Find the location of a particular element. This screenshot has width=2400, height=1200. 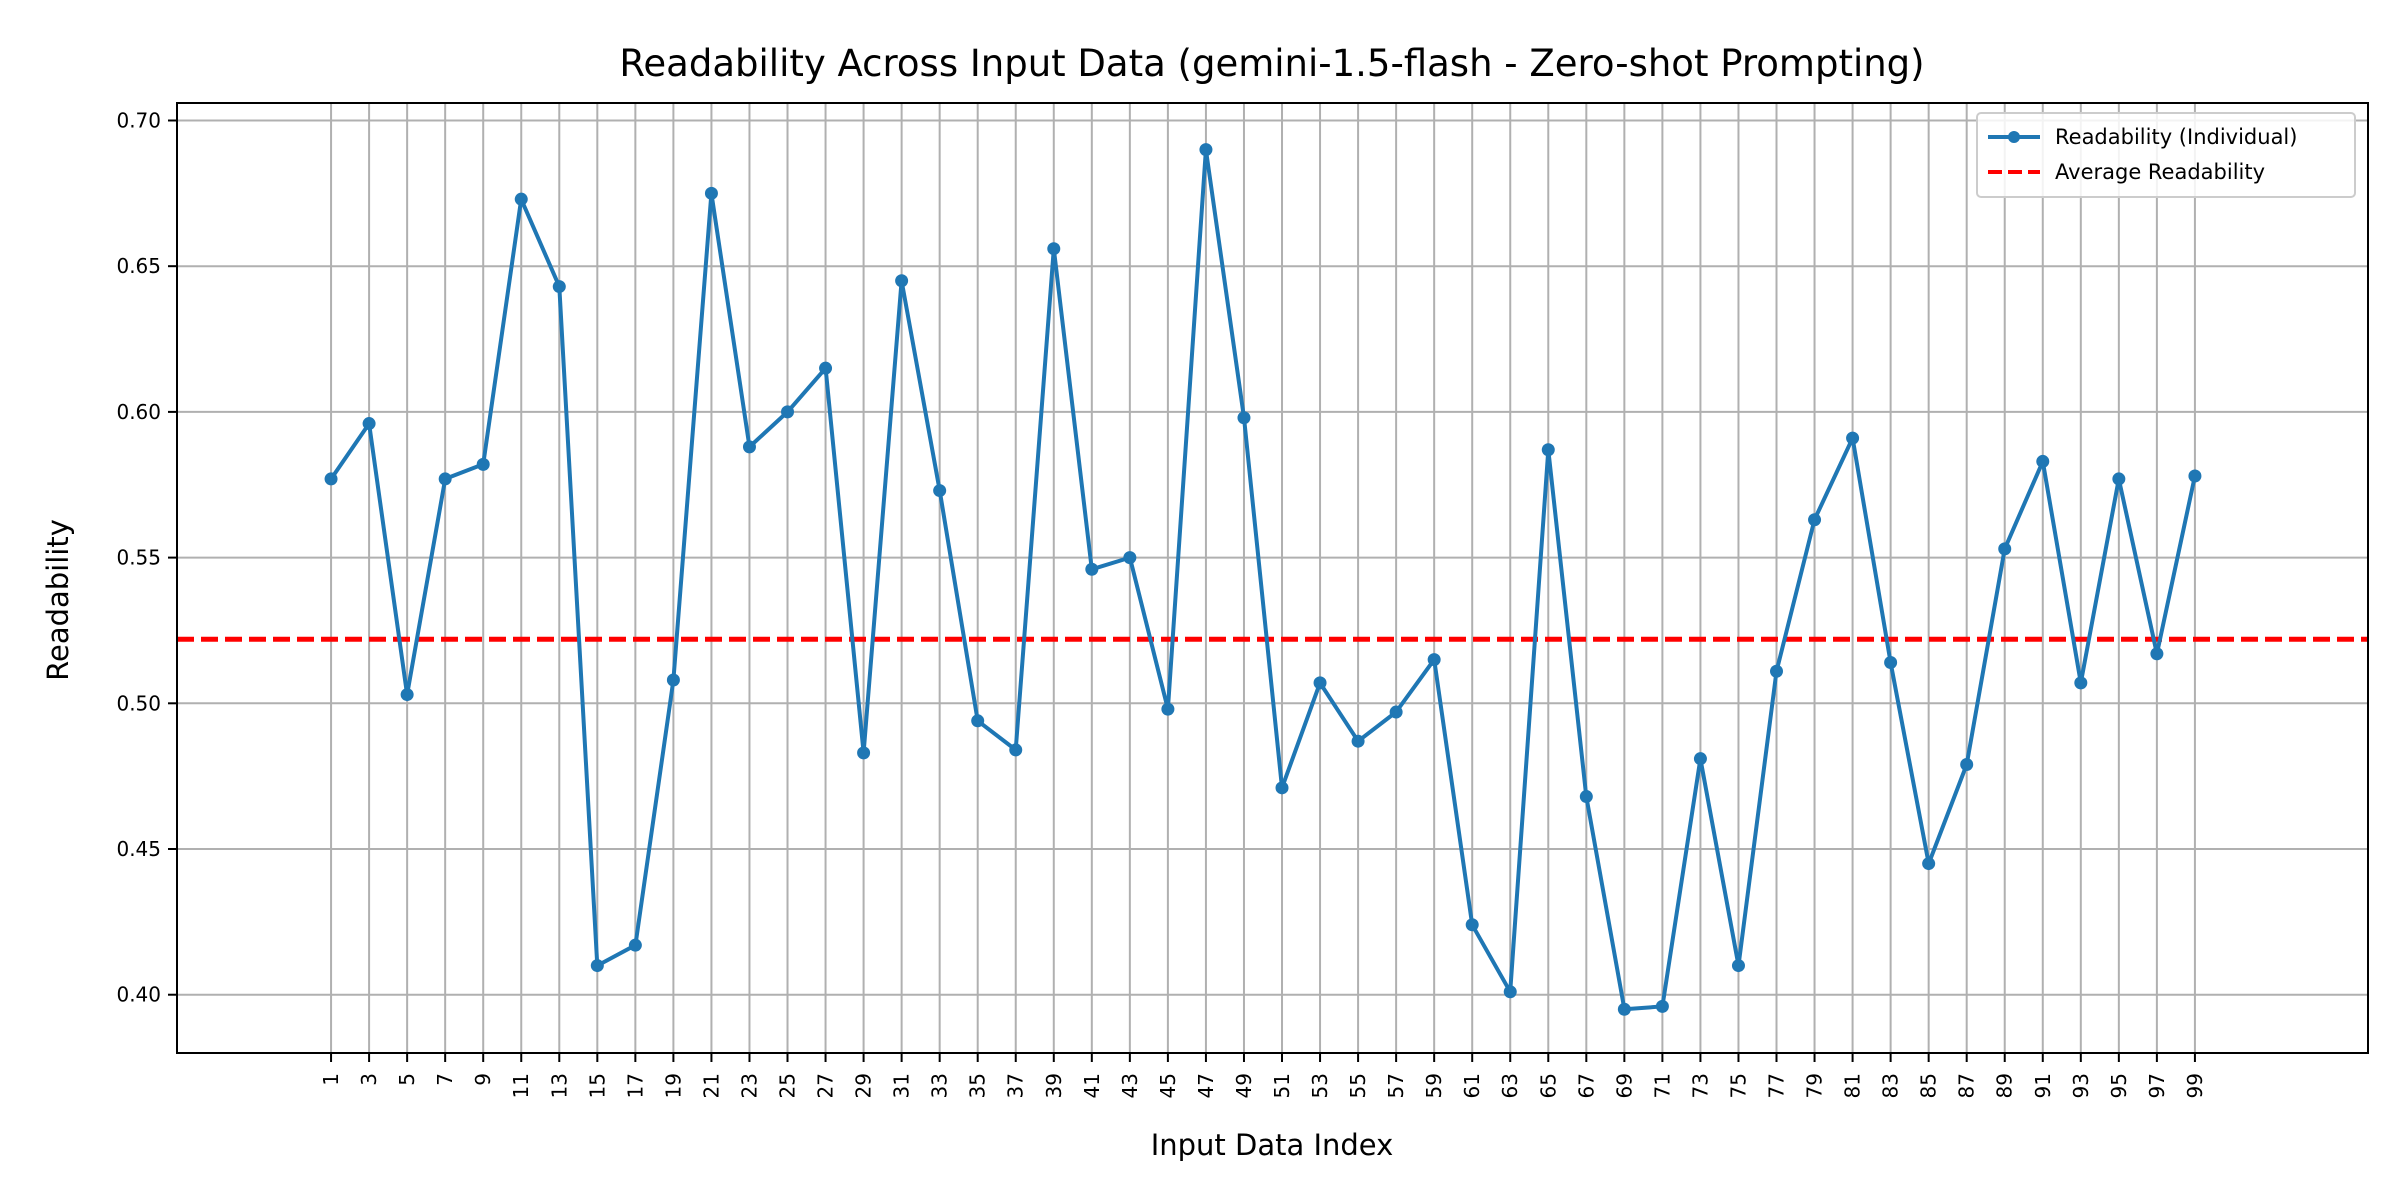

x-tick-label: 77 is located at coordinates (1777, 1085).